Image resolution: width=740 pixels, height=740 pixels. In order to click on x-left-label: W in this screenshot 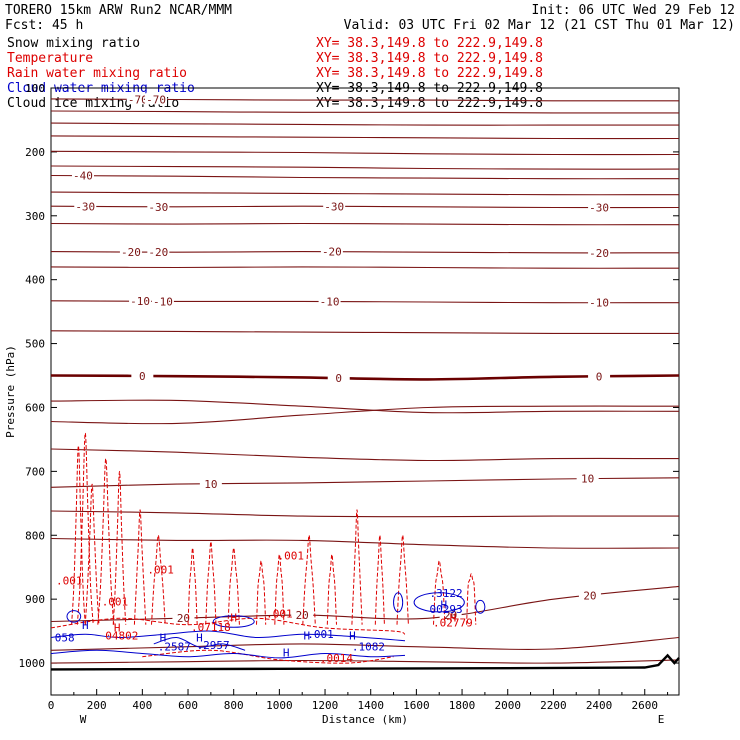, I will do `click(83, 719)`.